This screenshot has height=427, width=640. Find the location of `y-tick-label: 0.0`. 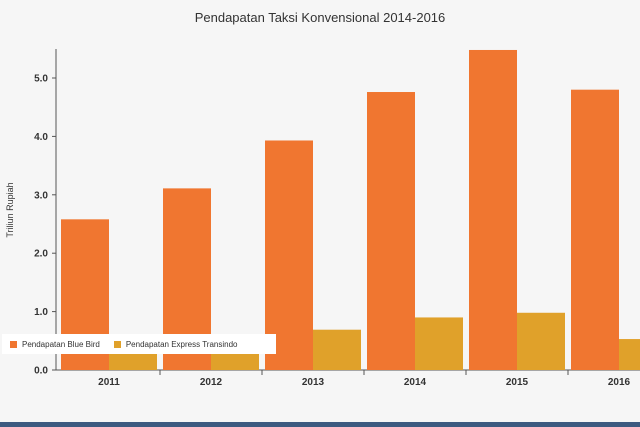

y-tick-label: 0.0 is located at coordinates (41, 371).